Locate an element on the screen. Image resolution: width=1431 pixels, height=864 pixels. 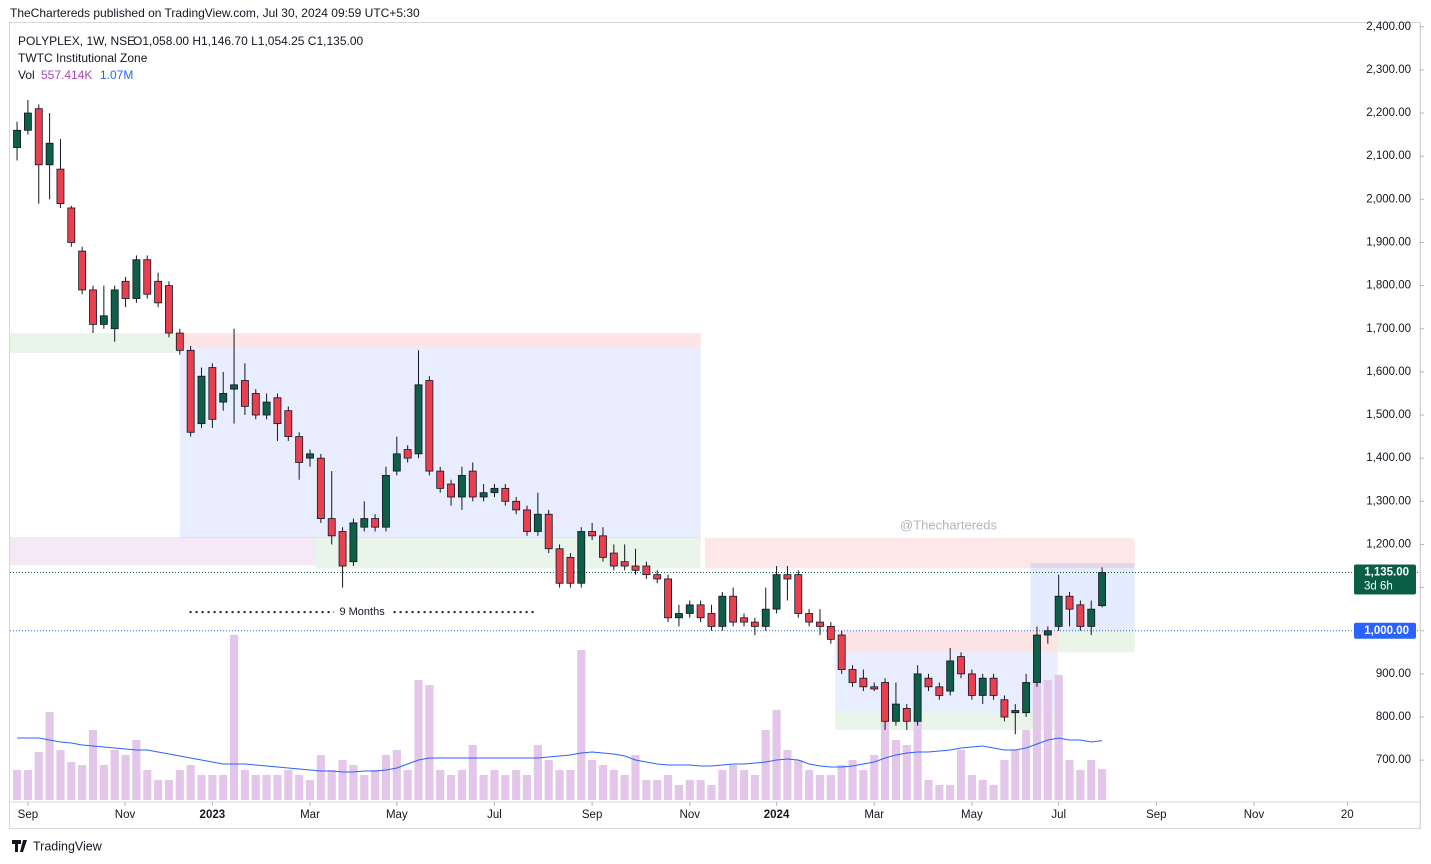
x-tick-label: Nov is located at coordinates (125, 815).